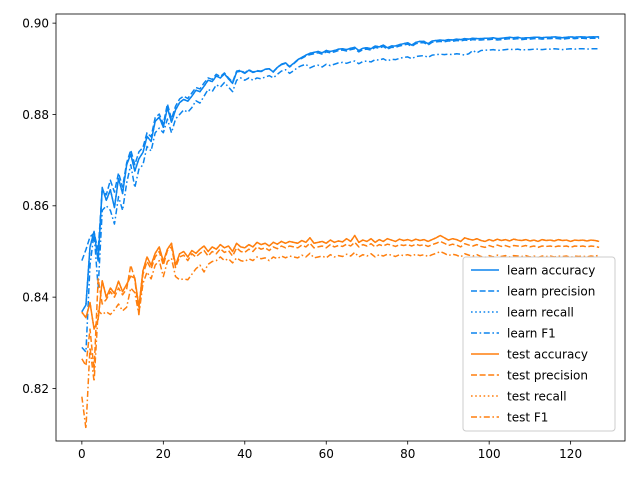 This screenshot has height=480, width=640. What do you see at coordinates (527, 417) in the screenshot?
I see `legend-label: test F1` at bounding box center [527, 417].